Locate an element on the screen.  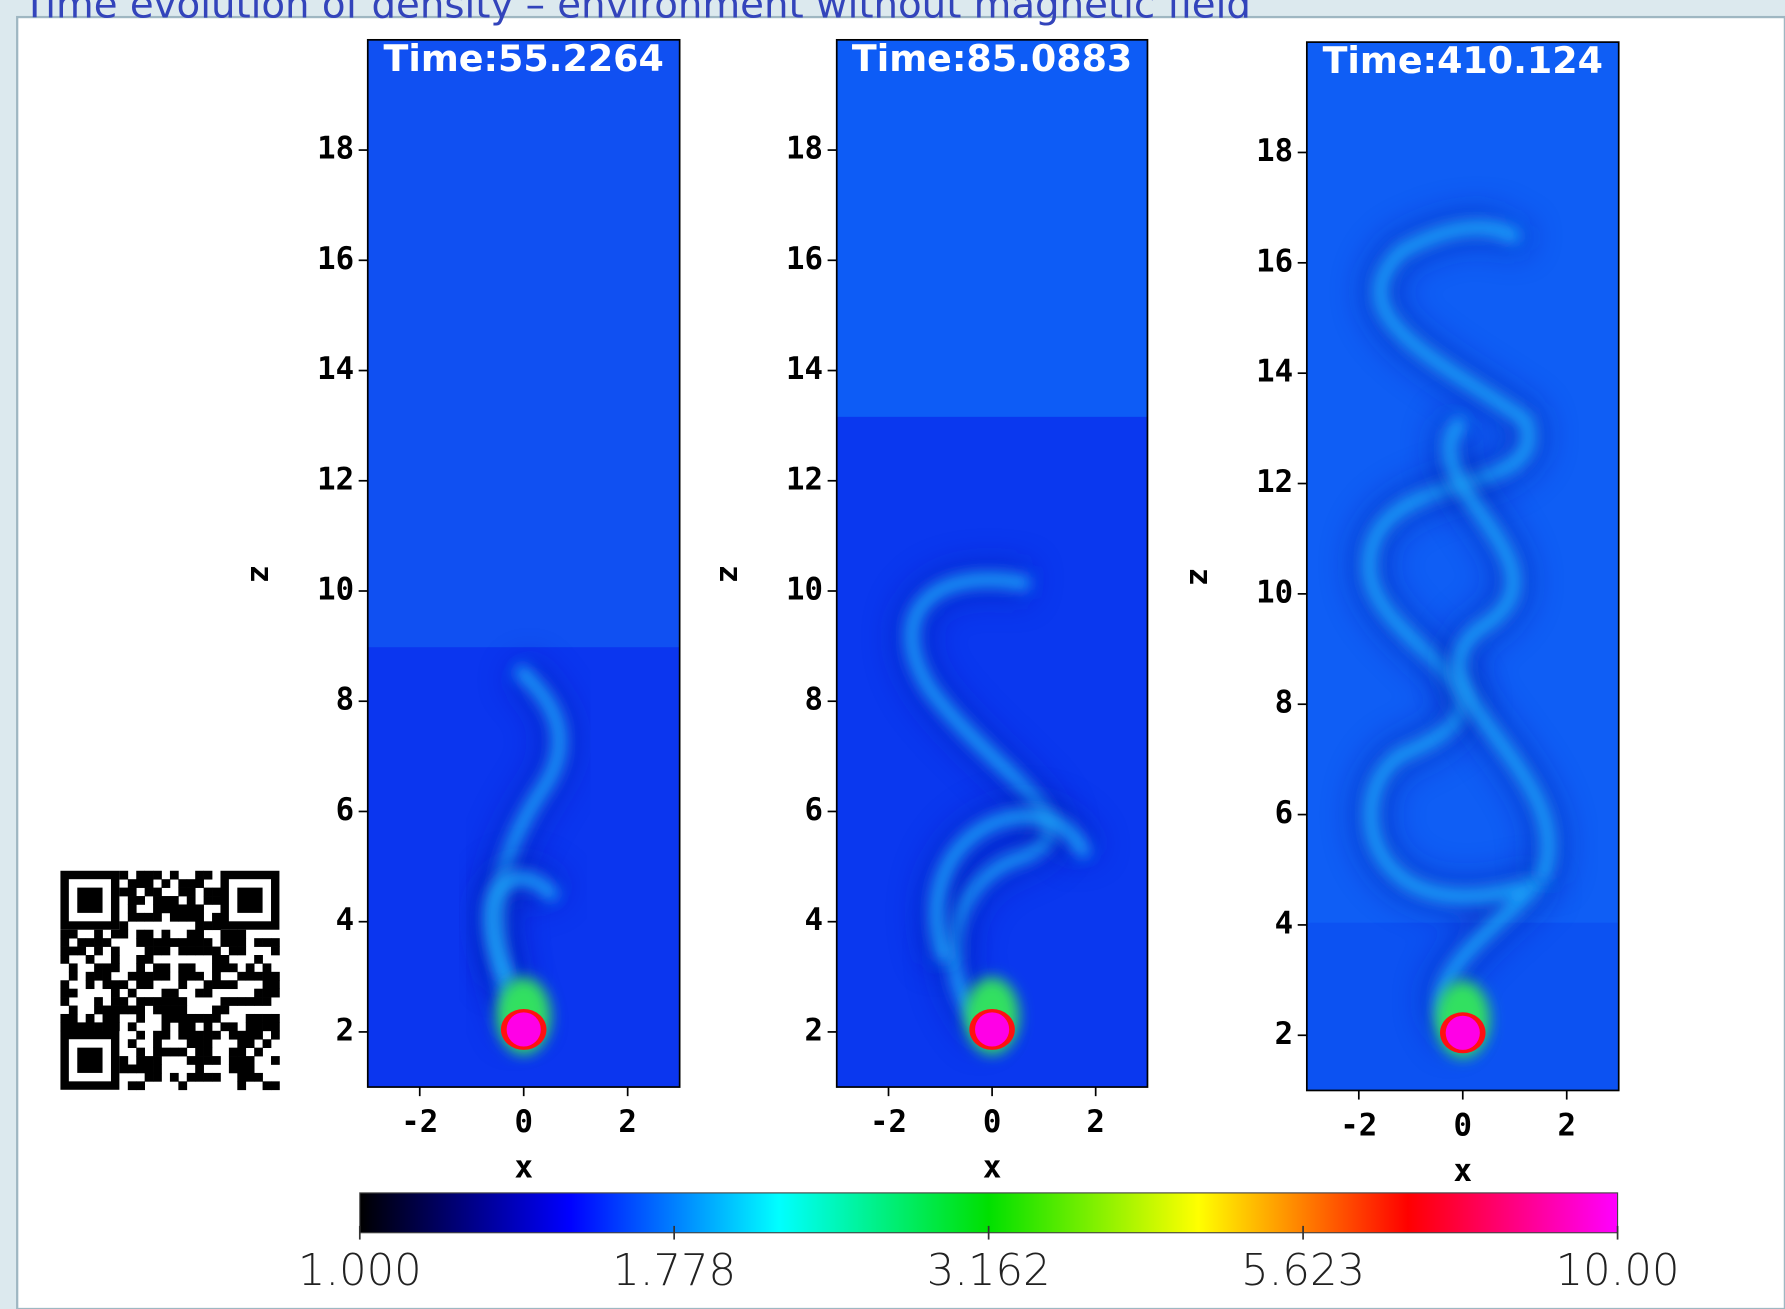
plot-frame is located at coordinates (1462, 566).